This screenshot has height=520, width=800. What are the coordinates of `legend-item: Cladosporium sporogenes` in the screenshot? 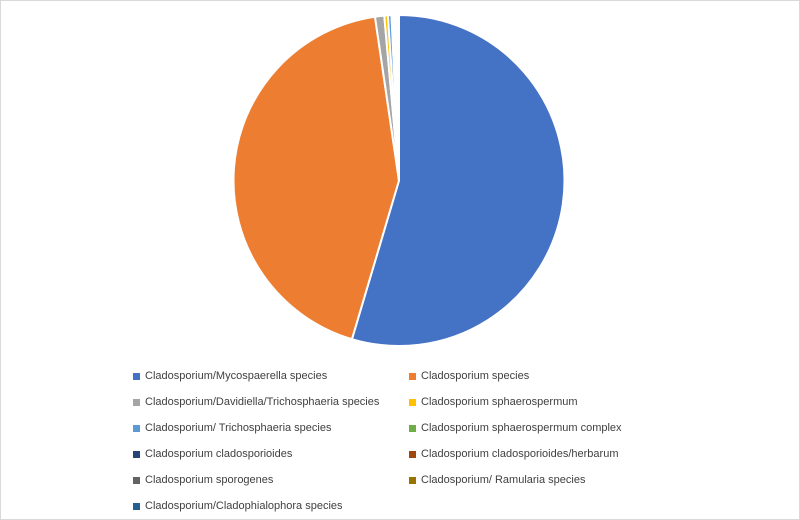 It's located at (271, 479).